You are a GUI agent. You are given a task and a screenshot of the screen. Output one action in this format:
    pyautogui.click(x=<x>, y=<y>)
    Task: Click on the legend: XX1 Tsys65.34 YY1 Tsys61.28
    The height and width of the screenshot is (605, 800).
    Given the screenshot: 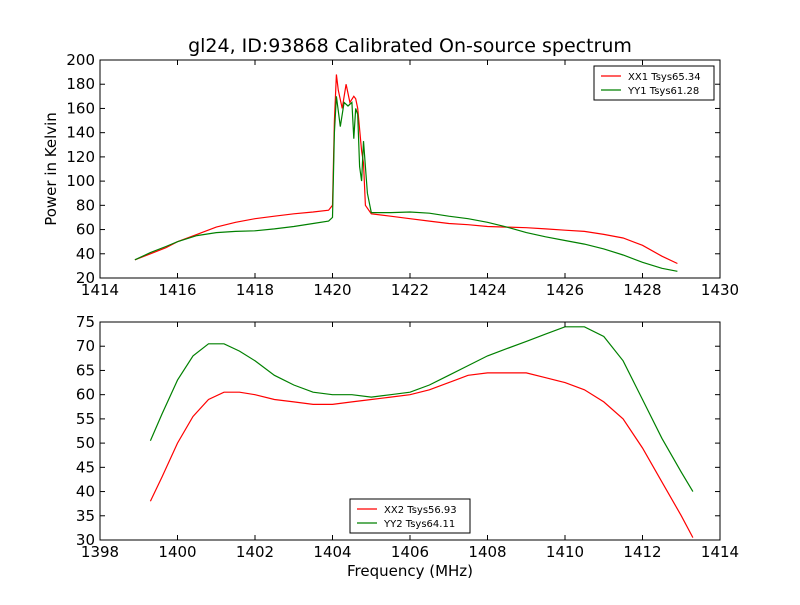 What is the action you would take?
    pyautogui.click(x=654, y=83)
    